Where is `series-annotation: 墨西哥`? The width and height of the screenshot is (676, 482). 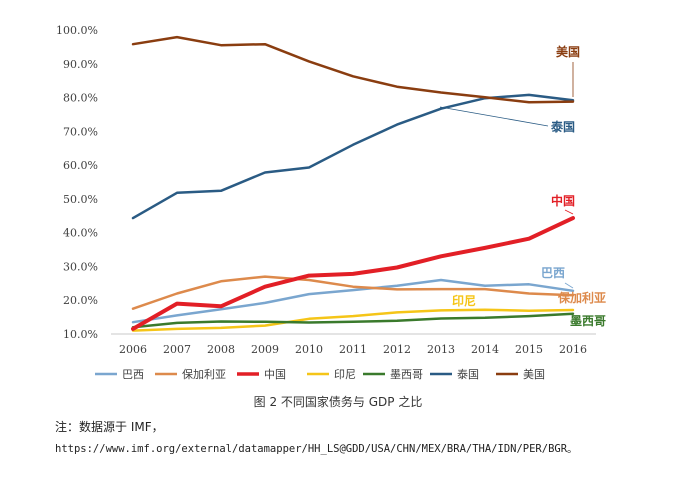
series-annotation: 墨西哥 is located at coordinates (588, 321).